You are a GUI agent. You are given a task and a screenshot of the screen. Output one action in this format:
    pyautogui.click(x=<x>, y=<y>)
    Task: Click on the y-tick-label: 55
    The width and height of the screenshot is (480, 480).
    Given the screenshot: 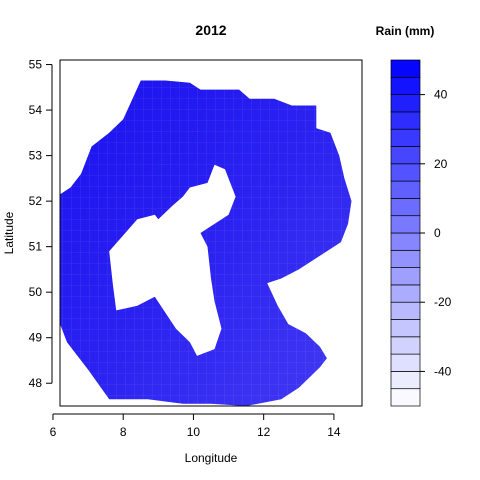 What is the action you would take?
    pyautogui.click(x=36, y=65)
    